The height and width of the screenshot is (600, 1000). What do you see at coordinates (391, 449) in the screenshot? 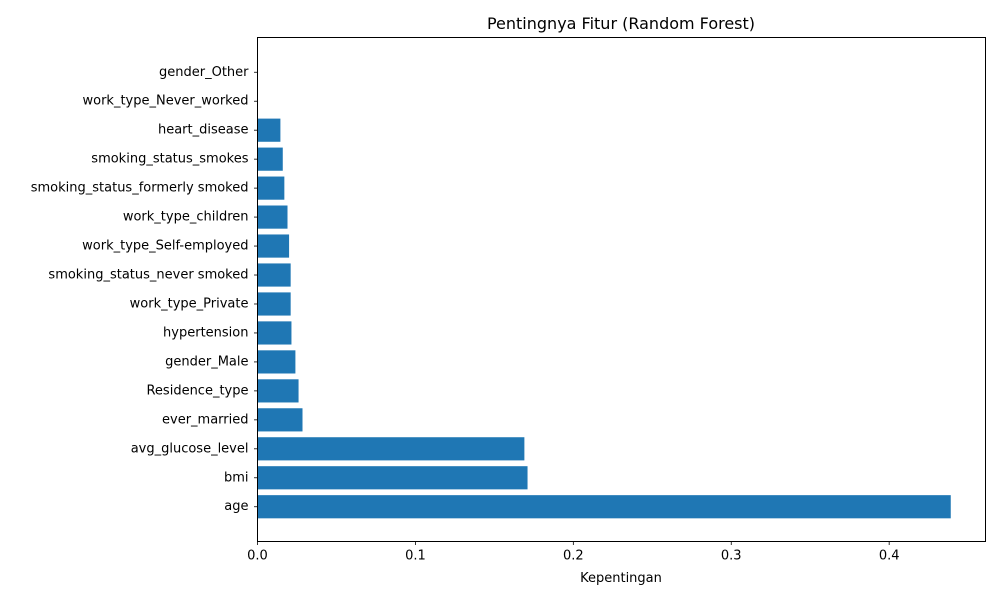
I see `bar-avg-glucose-level` at bounding box center [391, 449].